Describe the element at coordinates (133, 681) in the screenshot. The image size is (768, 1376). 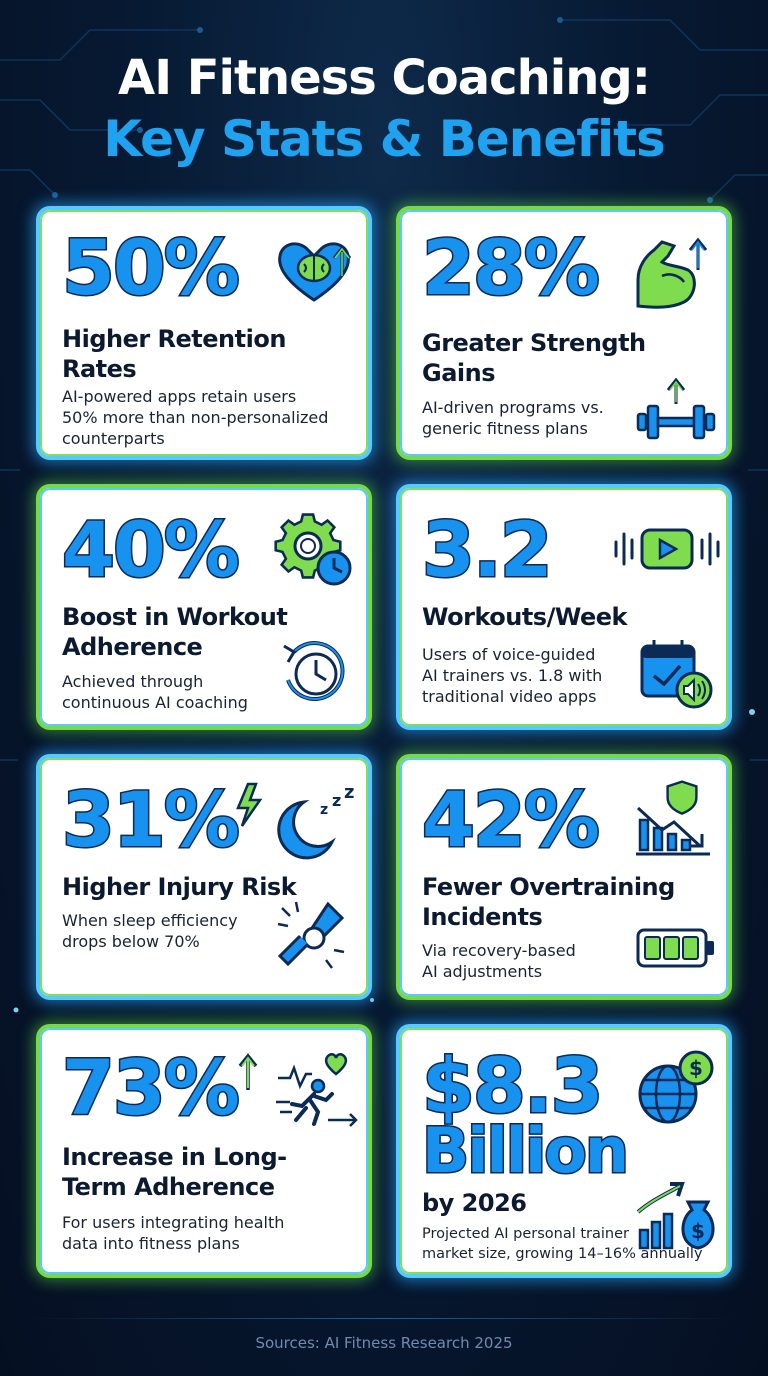
I see `card-desc-1: Achieved through` at that location.